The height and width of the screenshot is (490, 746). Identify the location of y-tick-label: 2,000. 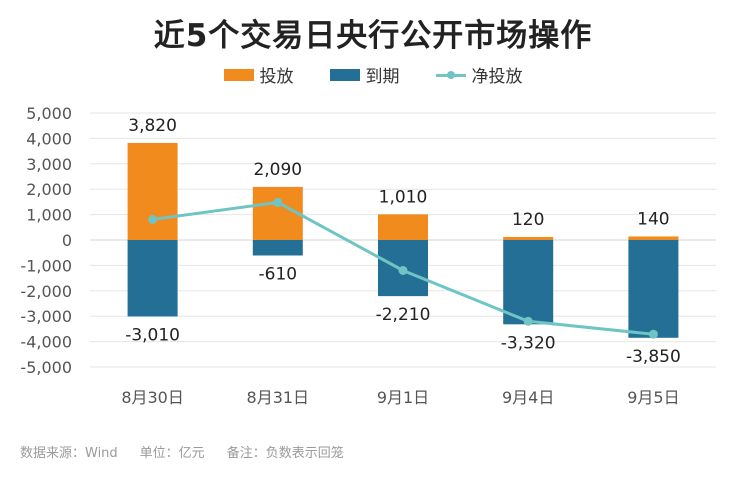
(49, 189).